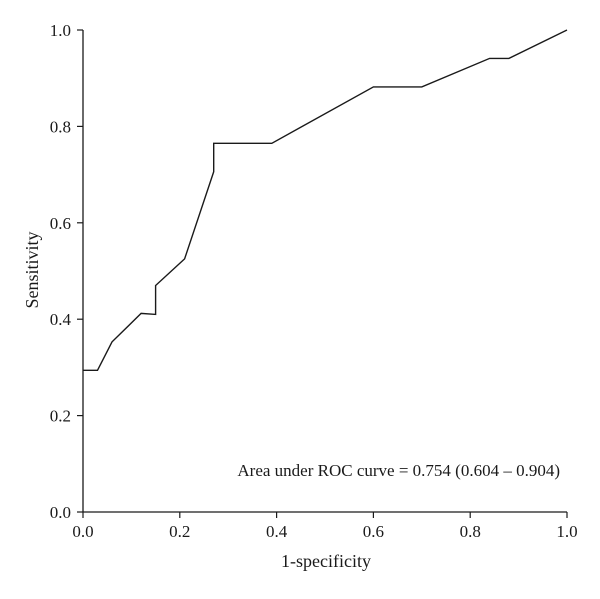 The height and width of the screenshot is (599, 600). What do you see at coordinates (179, 531) in the screenshot?
I see `x-tick-label: 0.2` at bounding box center [179, 531].